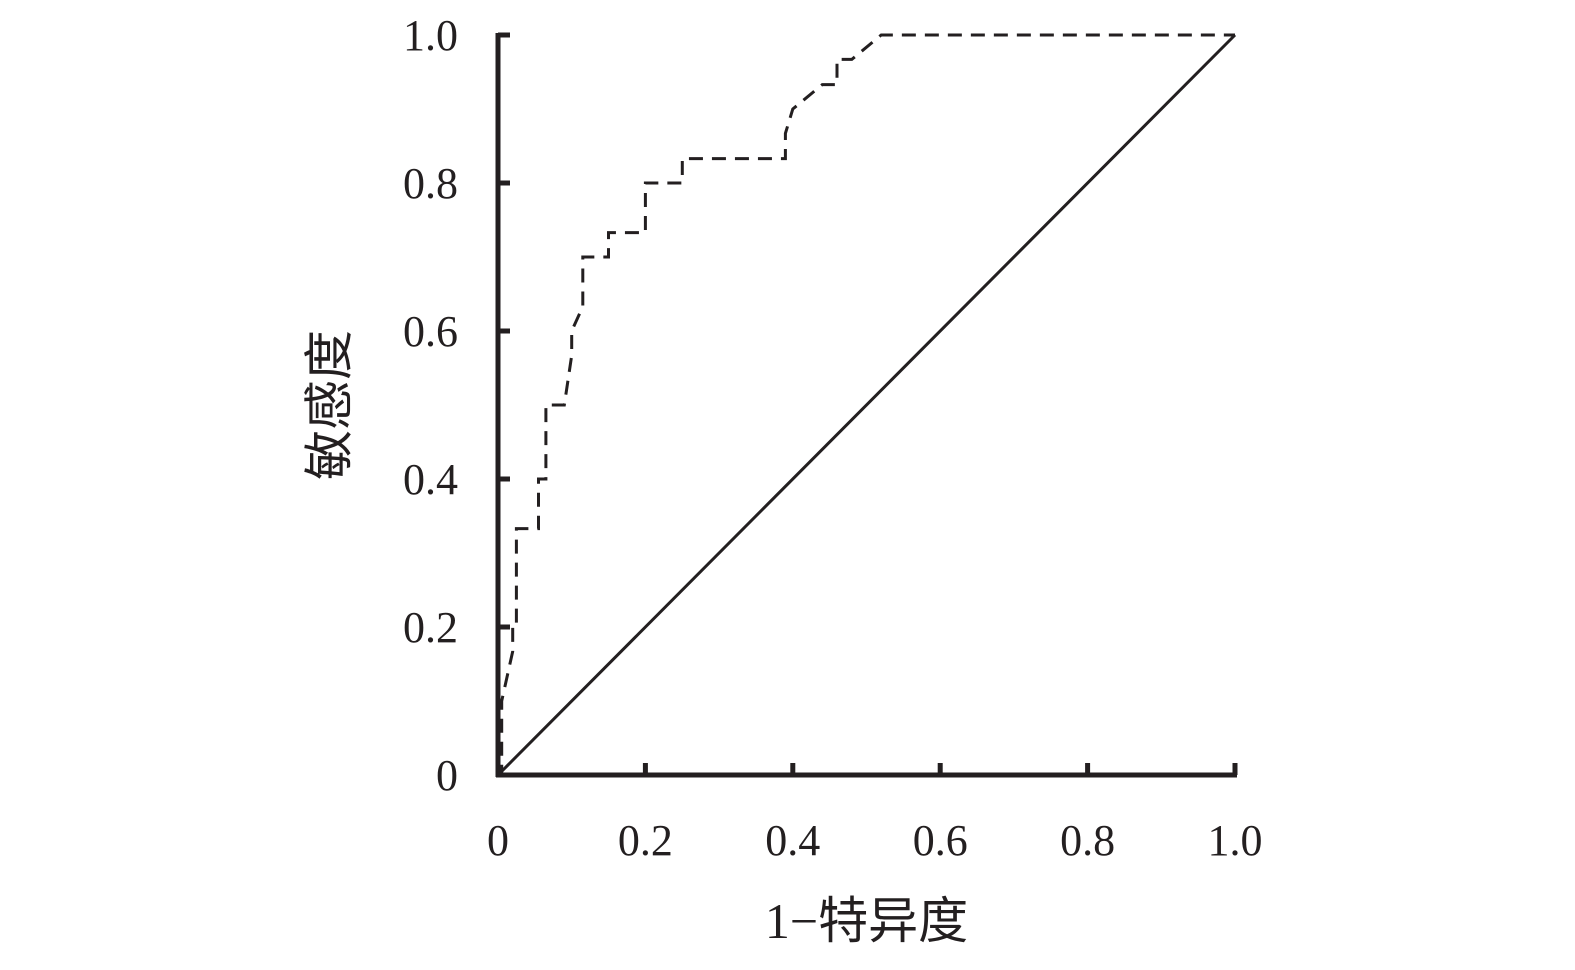 Image resolution: width=1575 pixels, height=970 pixels. Describe the element at coordinates (940, 840) in the screenshot. I see `x-tick-label: 0.6` at that location.